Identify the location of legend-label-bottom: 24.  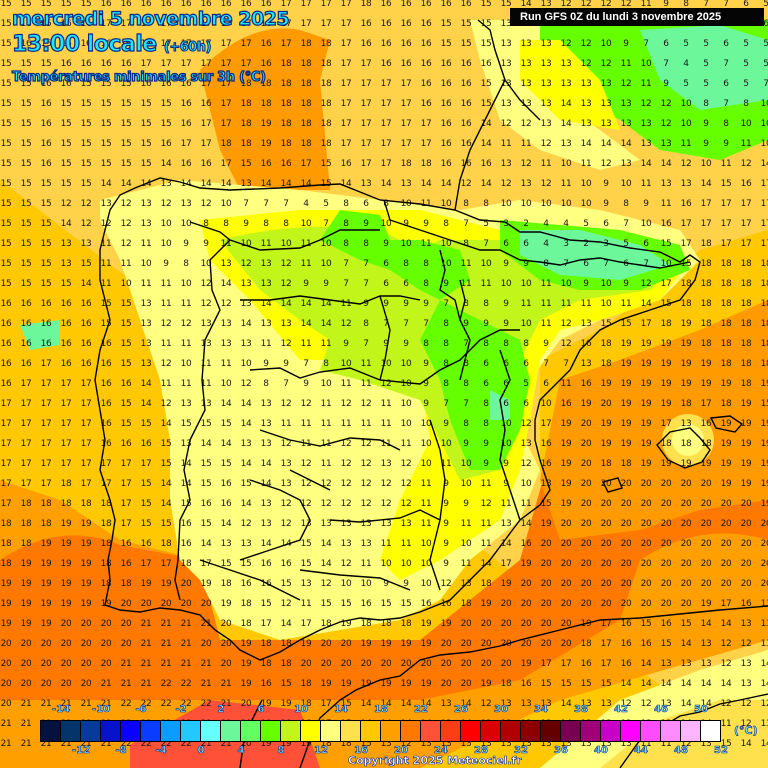
(441, 751).